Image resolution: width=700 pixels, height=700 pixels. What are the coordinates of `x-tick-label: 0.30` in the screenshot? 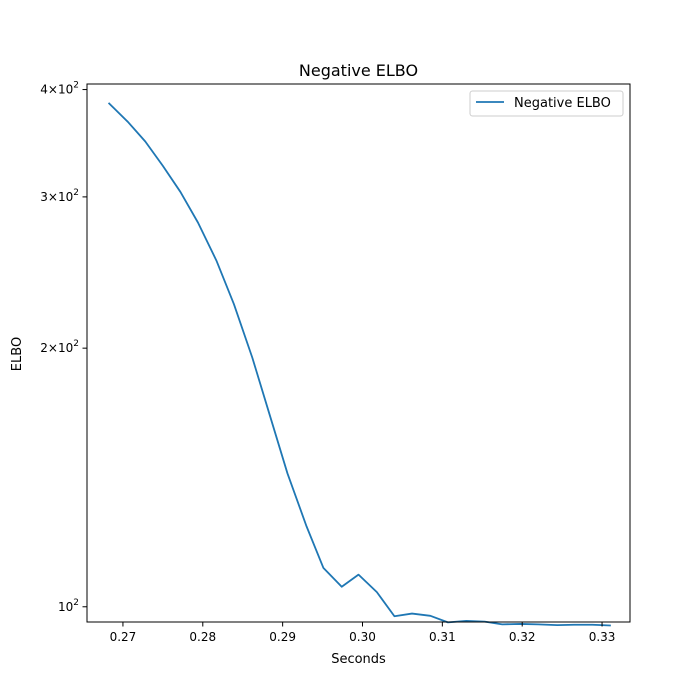 It's located at (362, 637).